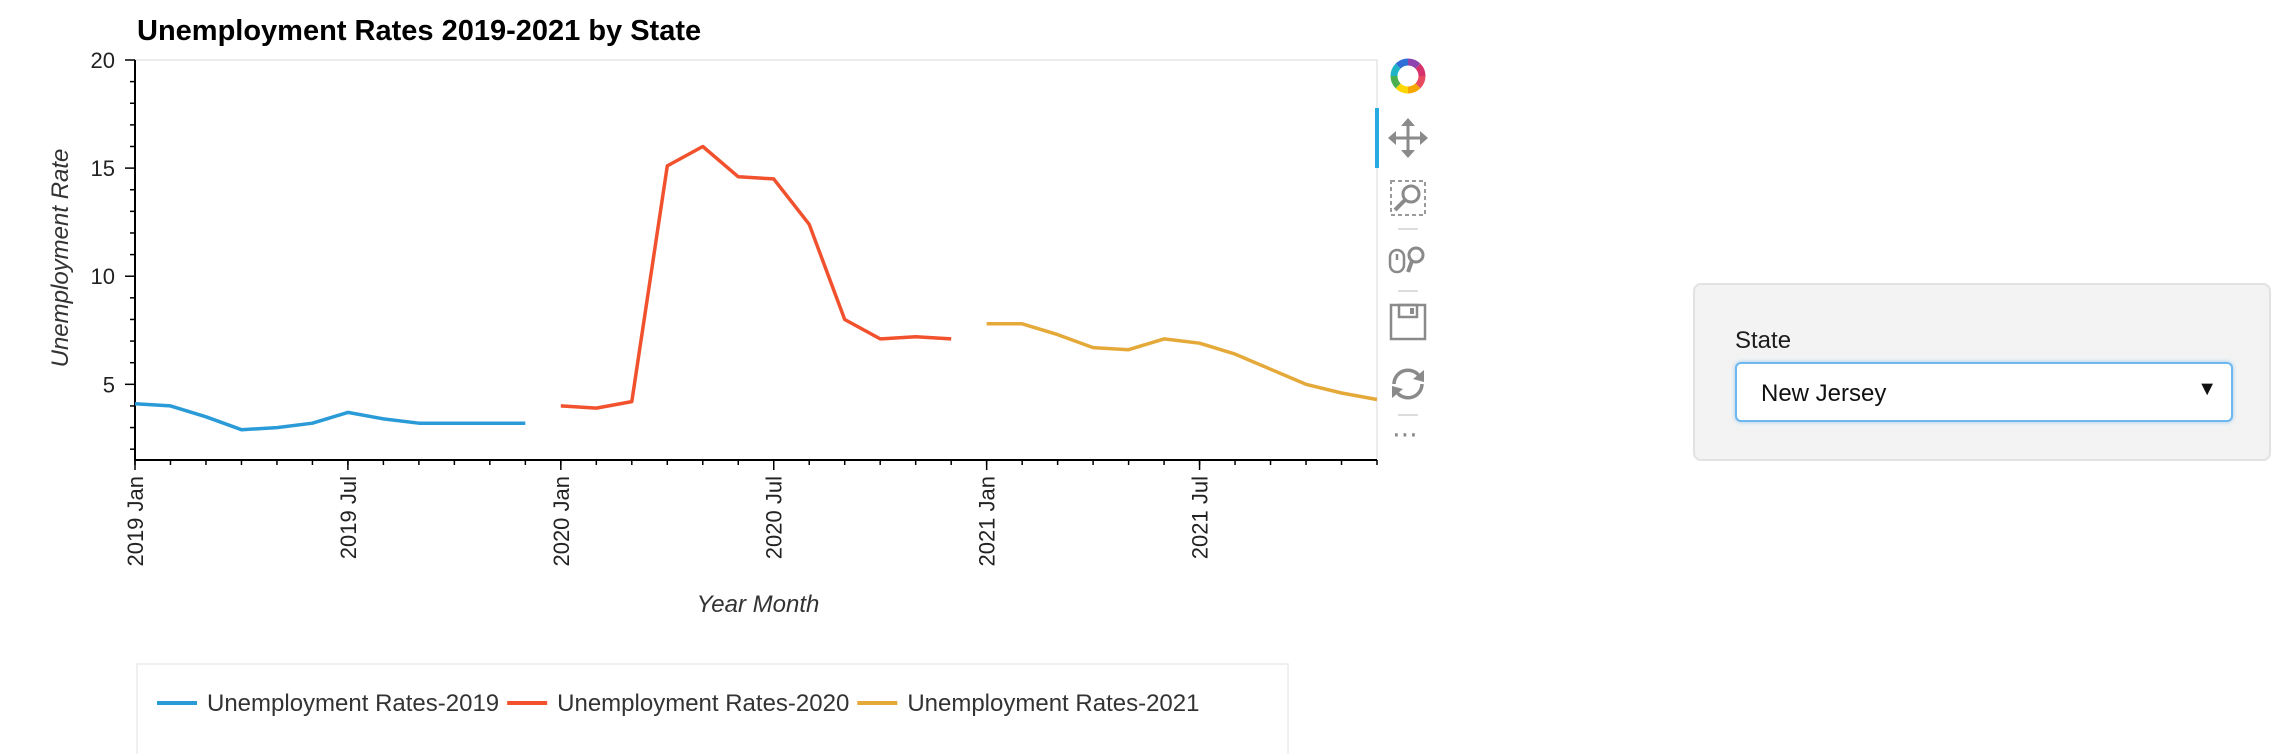 The height and width of the screenshot is (754, 2292). Describe the element at coordinates (2207, 389) in the screenshot. I see `chevron-down-icon: ▼` at that location.